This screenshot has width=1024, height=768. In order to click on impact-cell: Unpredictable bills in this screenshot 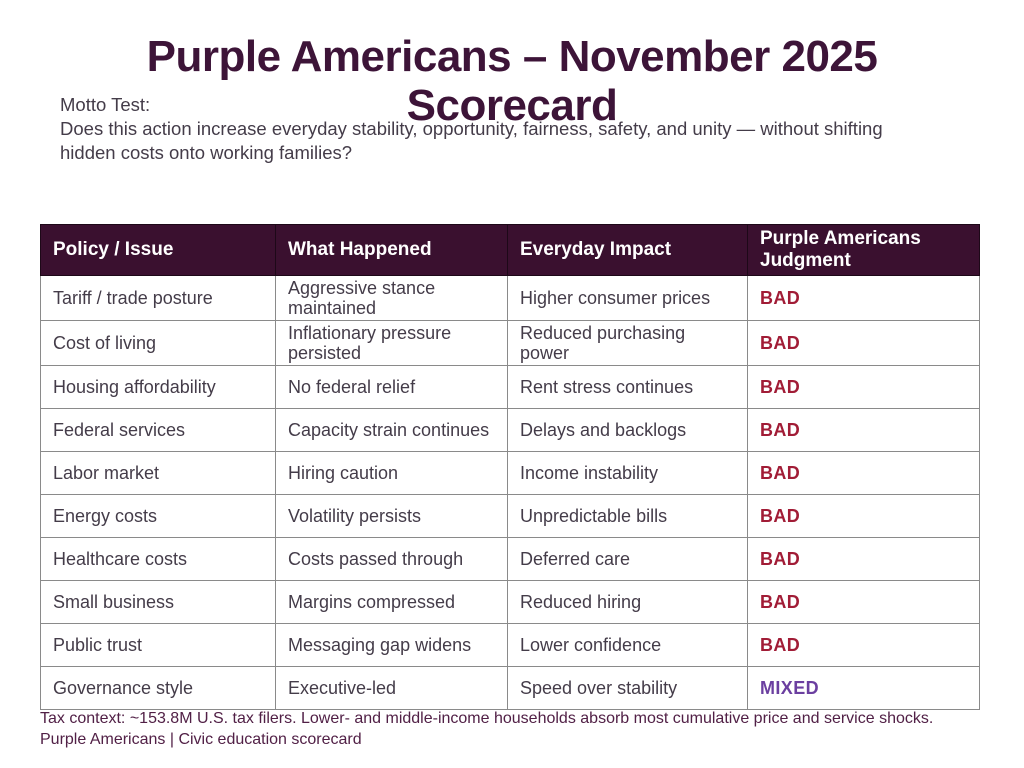, I will do `click(627, 516)`.